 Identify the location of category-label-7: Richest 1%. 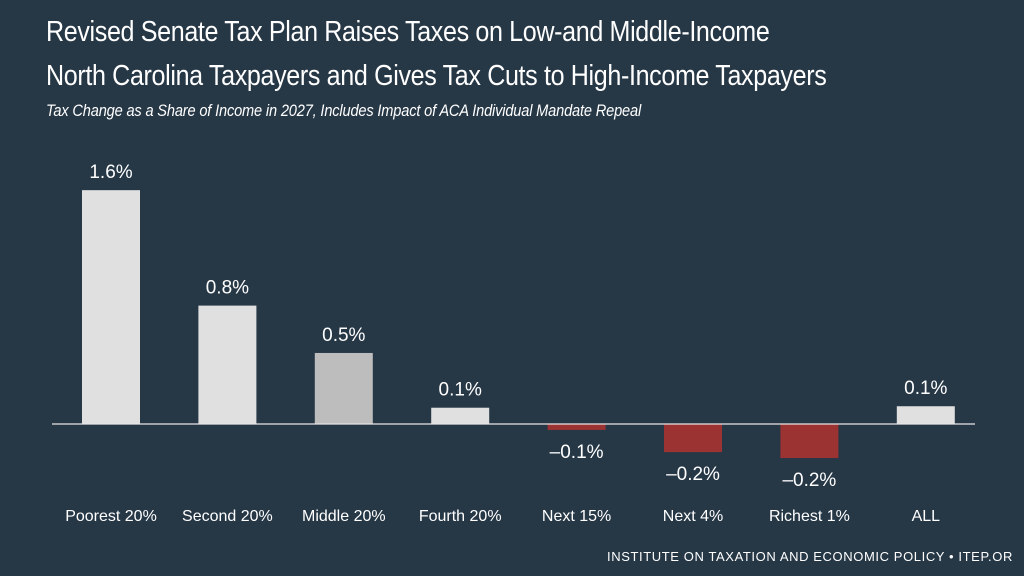
(809, 516).